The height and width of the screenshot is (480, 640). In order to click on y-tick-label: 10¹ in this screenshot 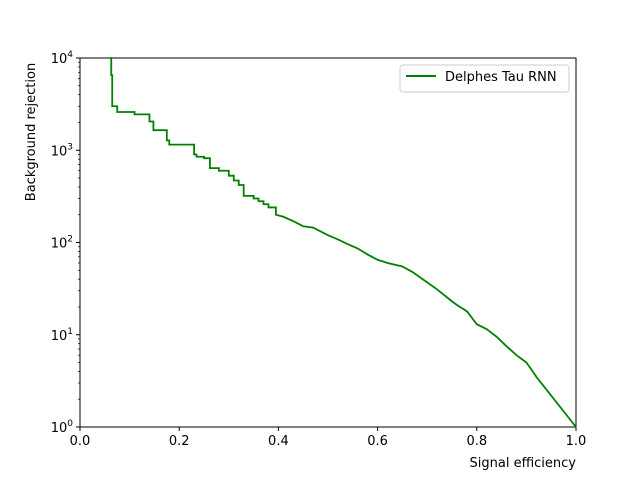, I will do `click(62, 335)`.